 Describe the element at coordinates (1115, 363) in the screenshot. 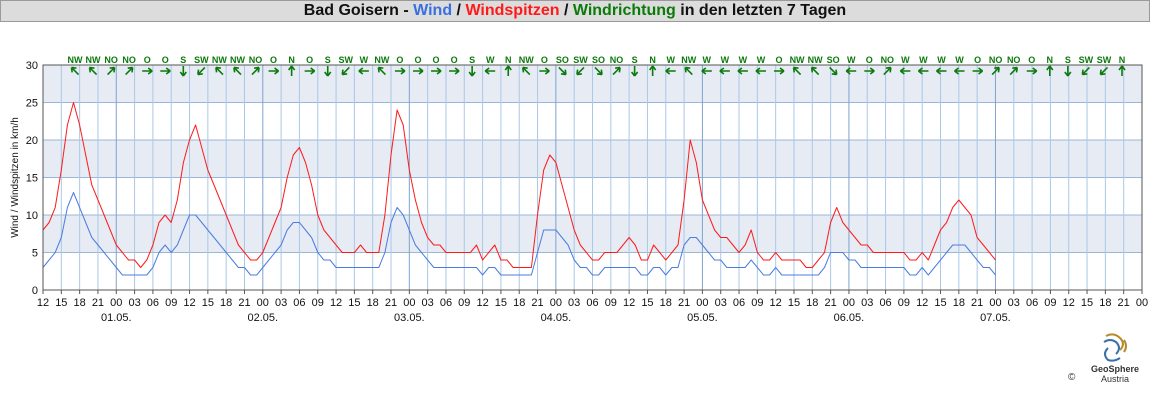

I see `geosphere-logo: GeoSphere Austria` at that location.